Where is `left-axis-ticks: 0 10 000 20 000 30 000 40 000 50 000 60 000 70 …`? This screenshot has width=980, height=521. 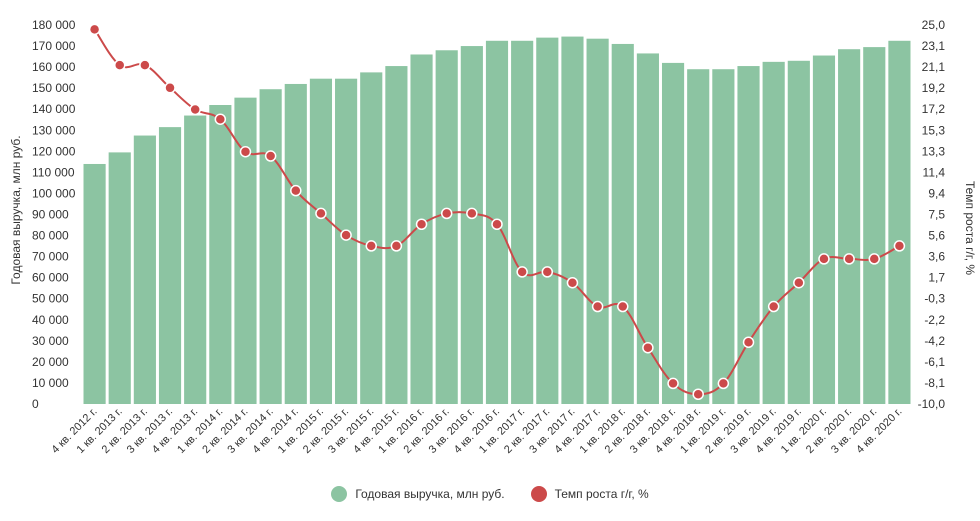
left-axis-ticks: 0 10 000 20 000 30 000 40 000 50 000 60 000 70 … is located at coordinates (54, 214).